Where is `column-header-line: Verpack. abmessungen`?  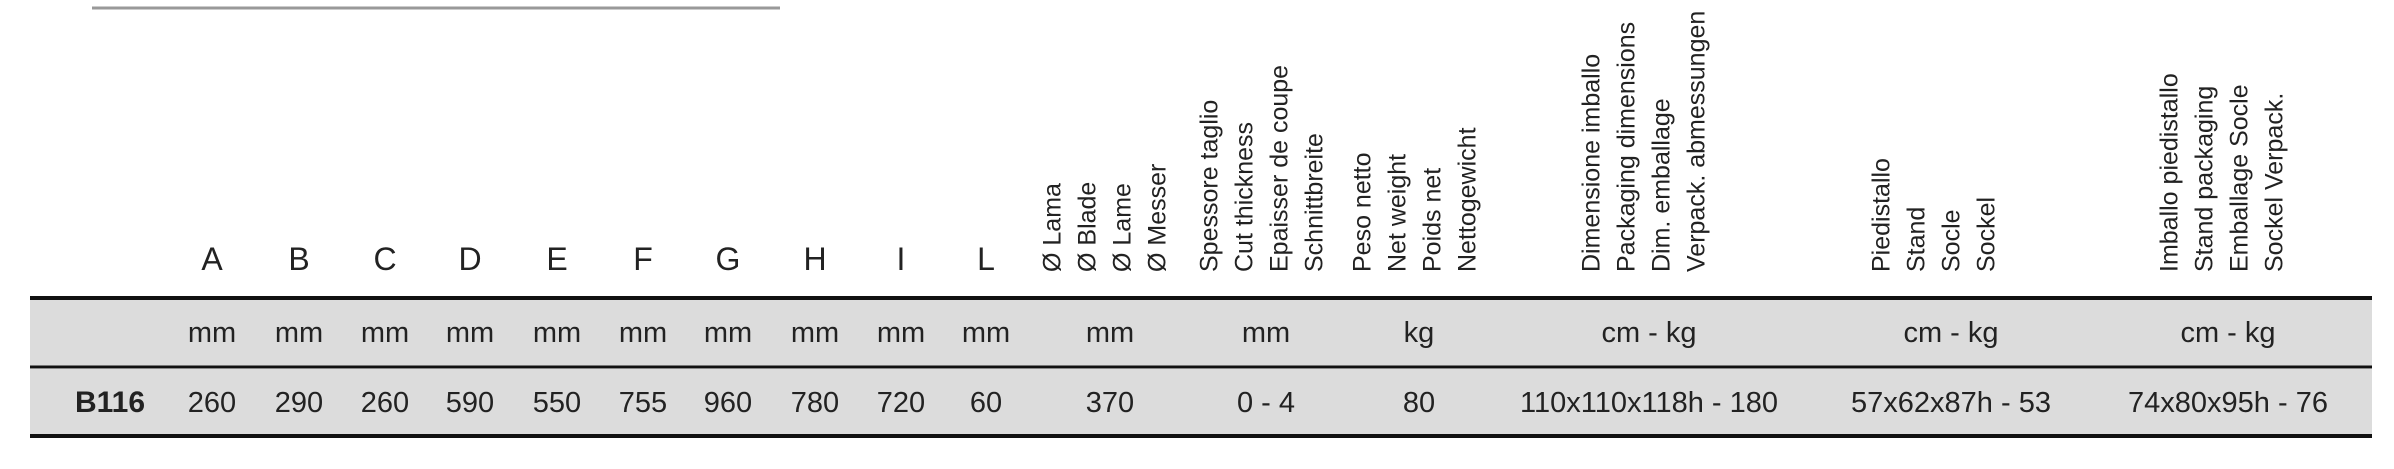
column-header-line: Verpack. abmessungen is located at coordinates (1697, 141).